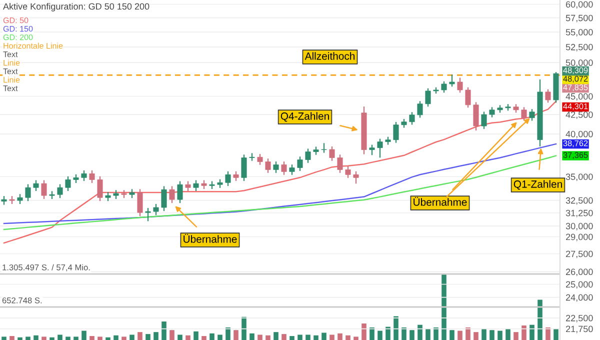 The width and height of the screenshot is (600, 340). I want to click on annotation: Linie, so click(12, 79).